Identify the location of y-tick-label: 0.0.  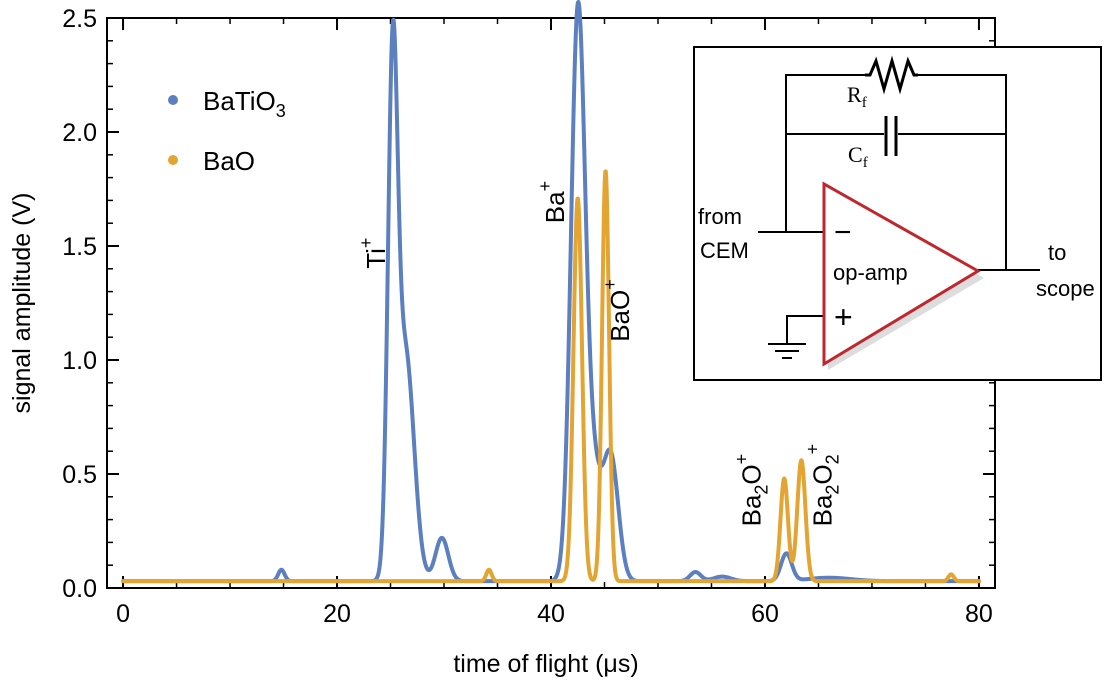
(79, 589).